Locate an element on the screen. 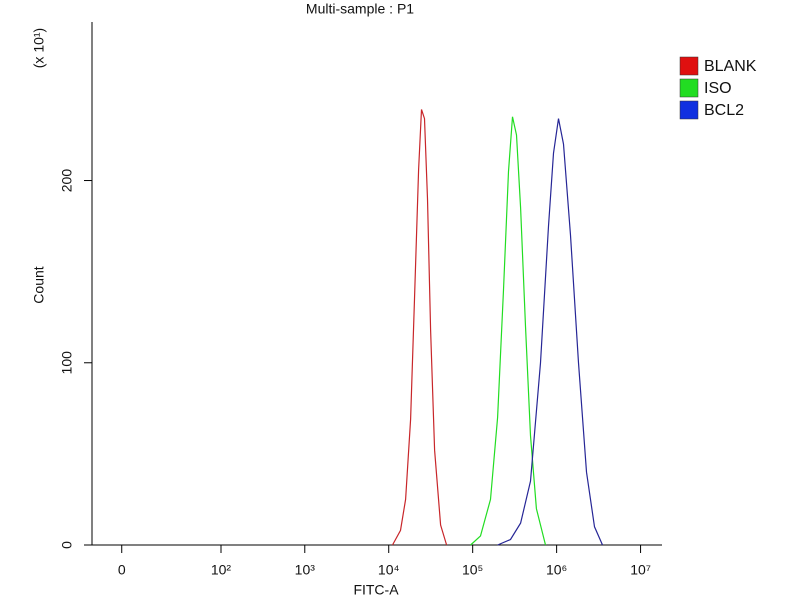  x-tick-label: 10⁶ is located at coordinates (556, 570).